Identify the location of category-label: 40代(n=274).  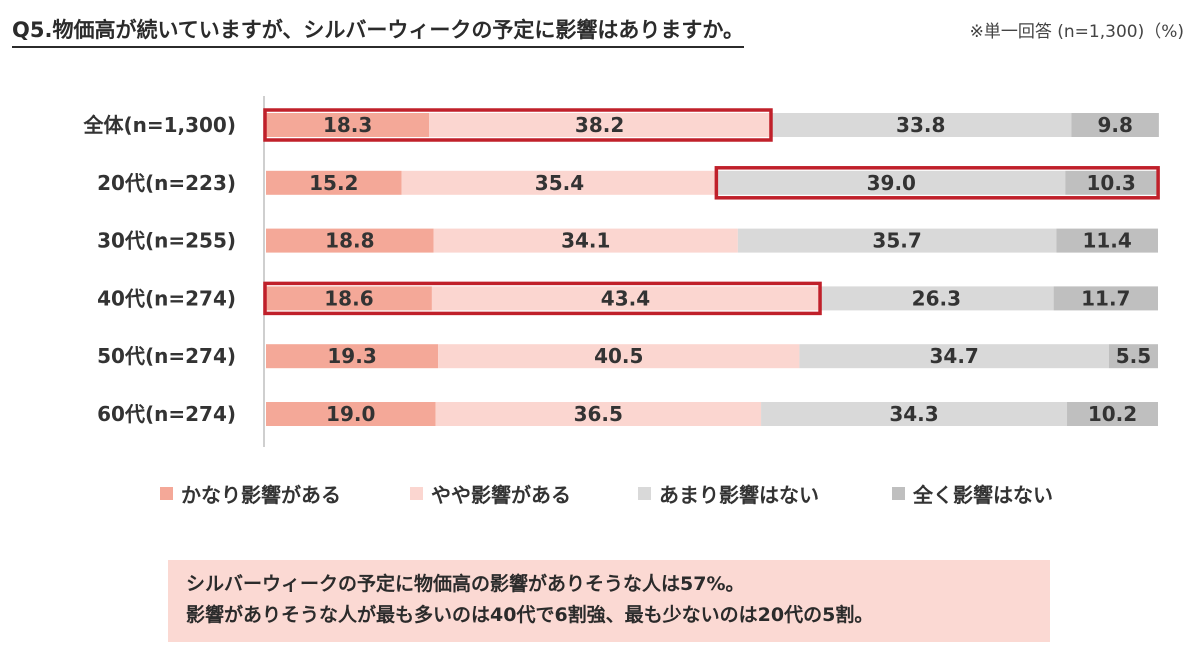
(166, 298).